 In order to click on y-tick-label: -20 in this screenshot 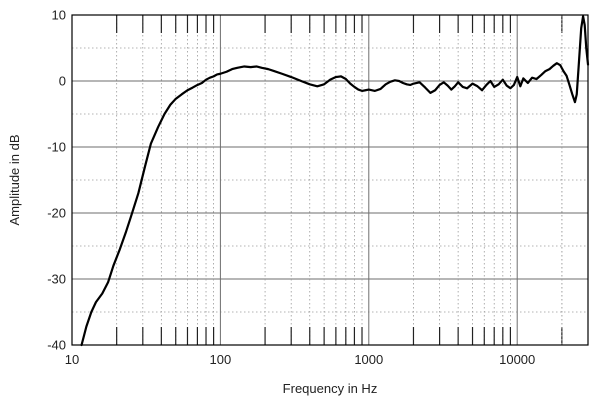, I will do `click(56, 213)`.